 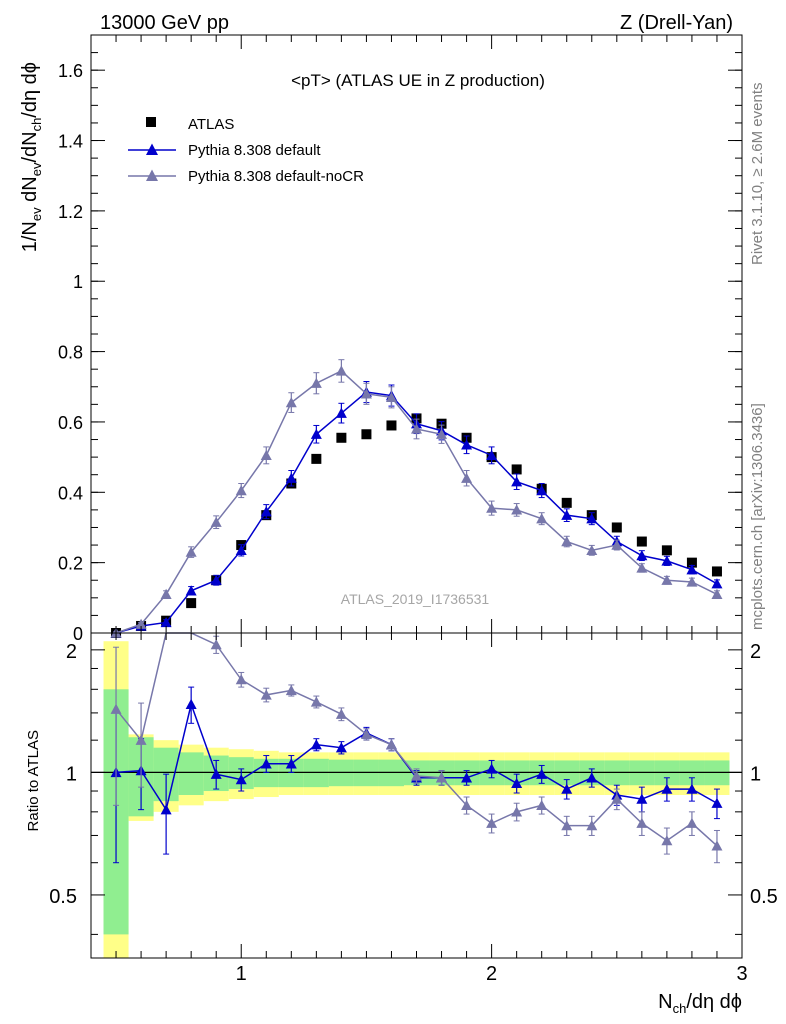 What do you see at coordinates (78, 634) in the screenshot?
I see `y-tick-label: 0` at bounding box center [78, 634].